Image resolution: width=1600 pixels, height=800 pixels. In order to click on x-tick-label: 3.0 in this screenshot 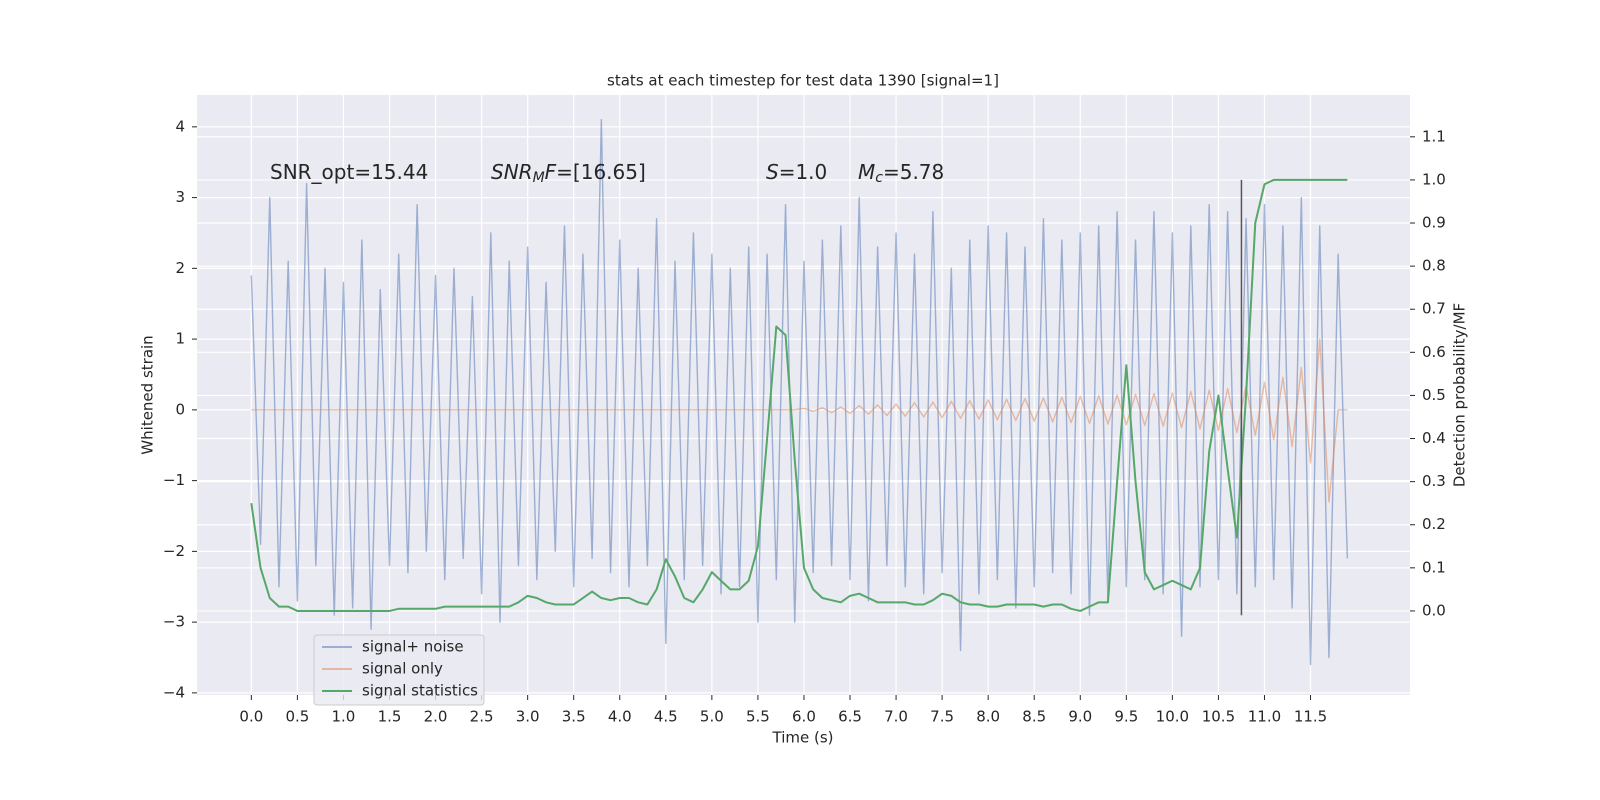, I will do `click(528, 717)`.